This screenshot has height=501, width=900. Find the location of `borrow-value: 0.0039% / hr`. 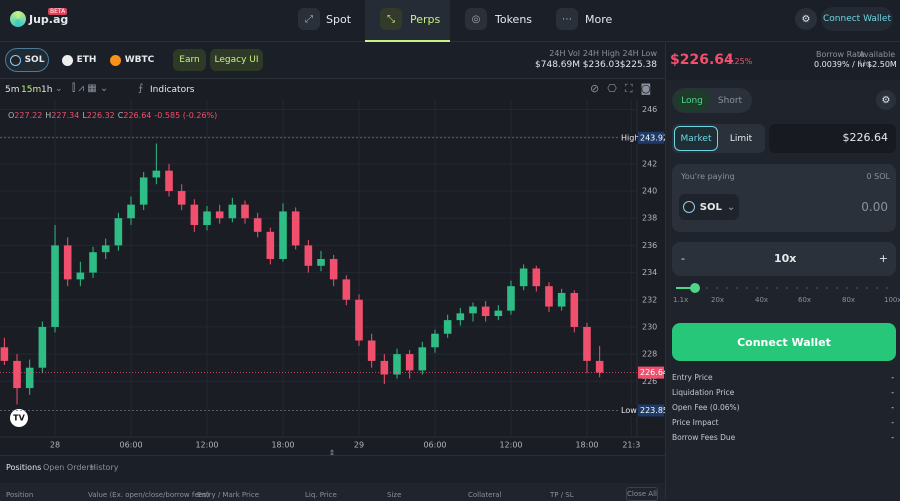

borrow-value: 0.0039% / hr is located at coordinates (840, 64).